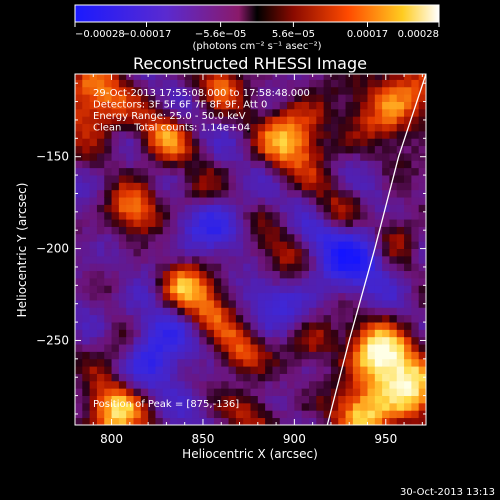 The width and height of the screenshot is (500, 500). Describe the element at coordinates (166, 404) in the screenshot. I see `peak-position-label: Position of Peak = [875,-136]` at that location.